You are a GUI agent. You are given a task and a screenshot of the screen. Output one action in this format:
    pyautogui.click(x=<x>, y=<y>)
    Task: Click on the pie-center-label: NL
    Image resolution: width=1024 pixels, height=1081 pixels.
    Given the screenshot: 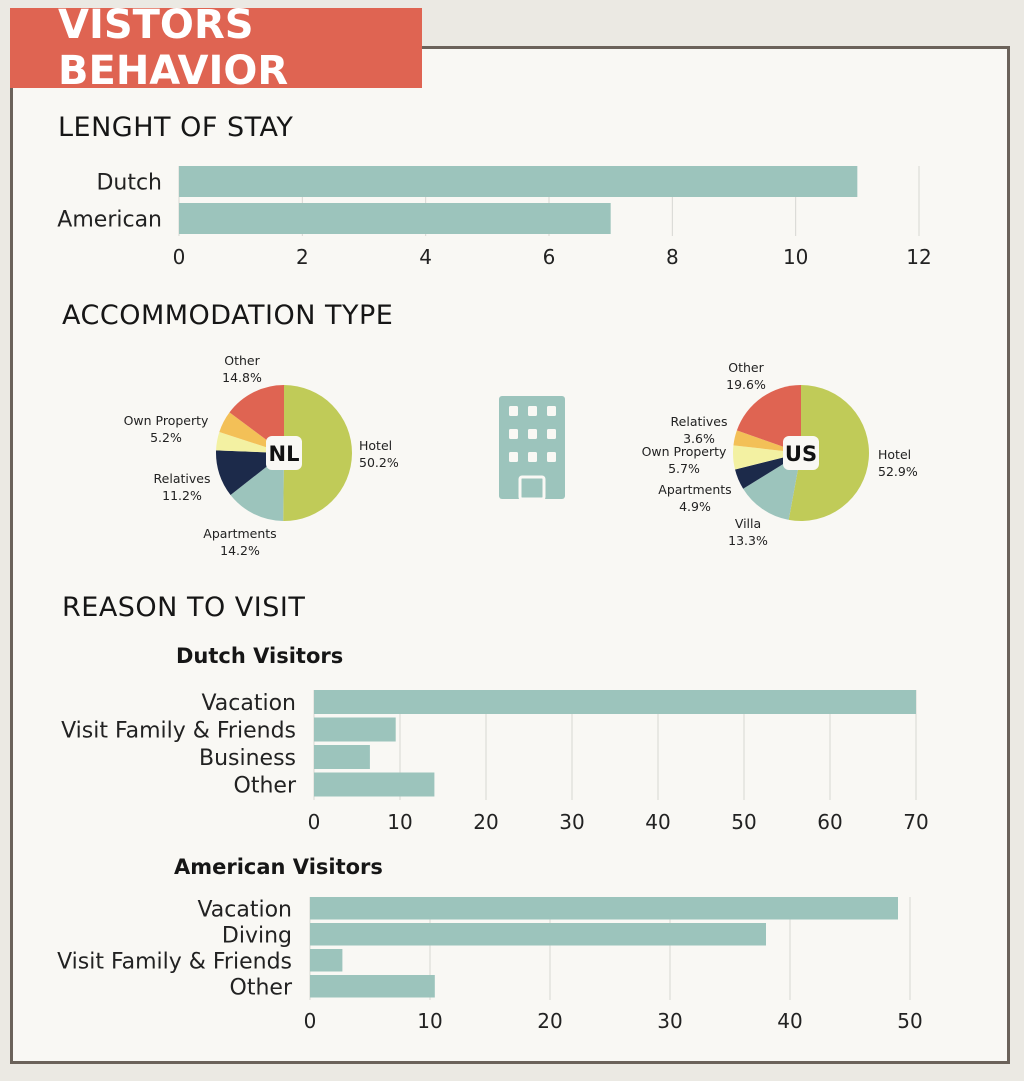 What is the action you would take?
    pyautogui.click(x=284, y=454)
    